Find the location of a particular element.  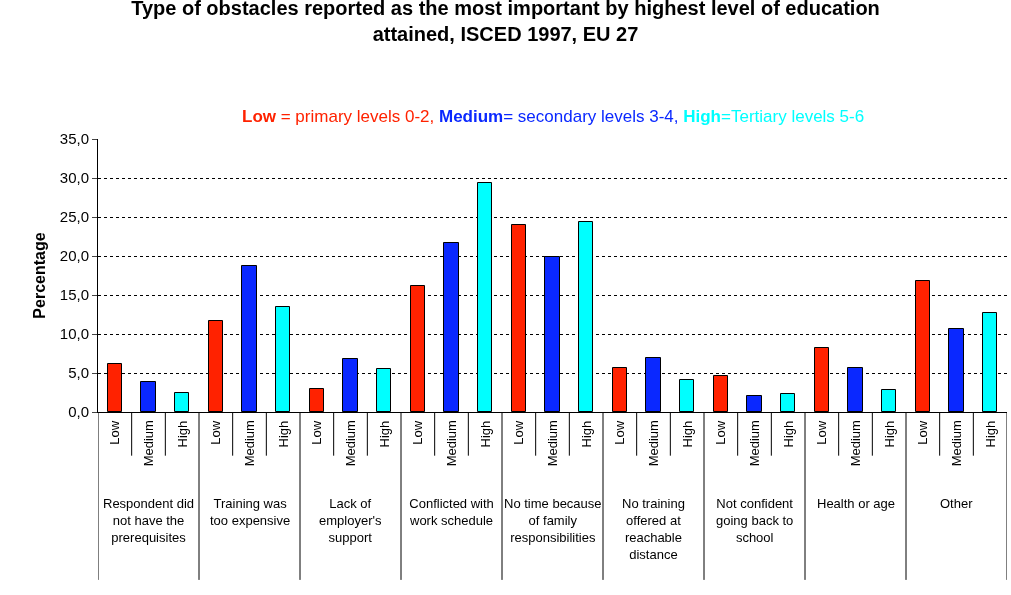

text: = primary levels 0-2, is located at coordinates (357, 116).